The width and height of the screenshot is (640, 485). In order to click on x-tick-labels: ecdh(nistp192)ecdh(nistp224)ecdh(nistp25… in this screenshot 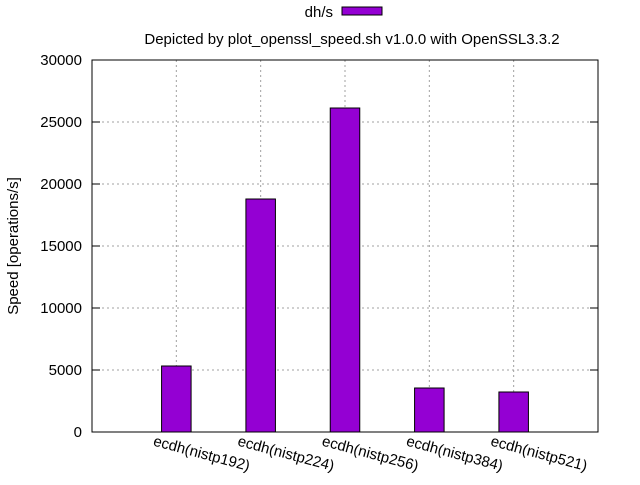, I will do `click(370, 454)`.